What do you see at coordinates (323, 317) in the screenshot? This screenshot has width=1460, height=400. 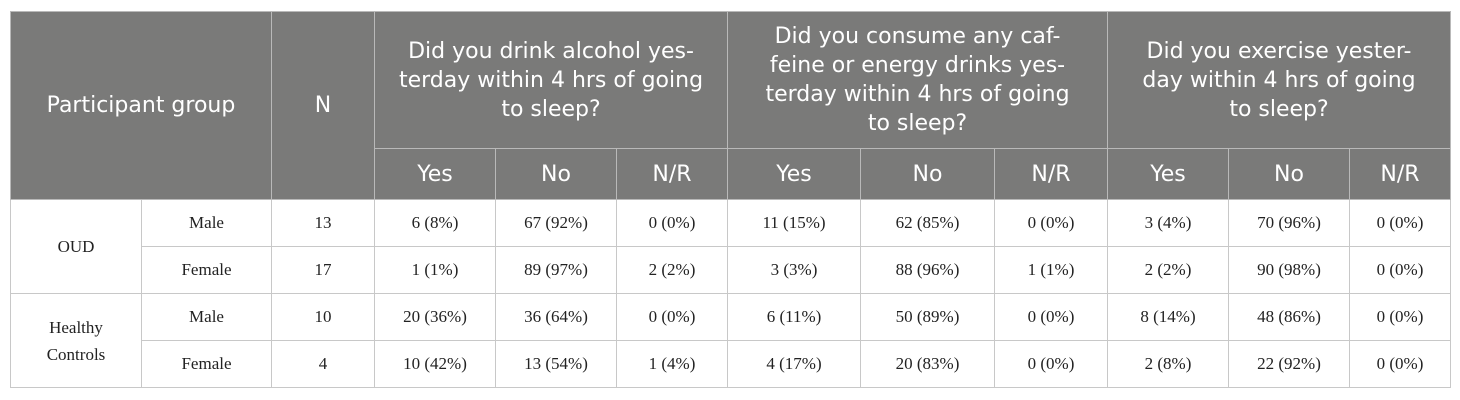 I see `n-cell: 10` at bounding box center [323, 317].